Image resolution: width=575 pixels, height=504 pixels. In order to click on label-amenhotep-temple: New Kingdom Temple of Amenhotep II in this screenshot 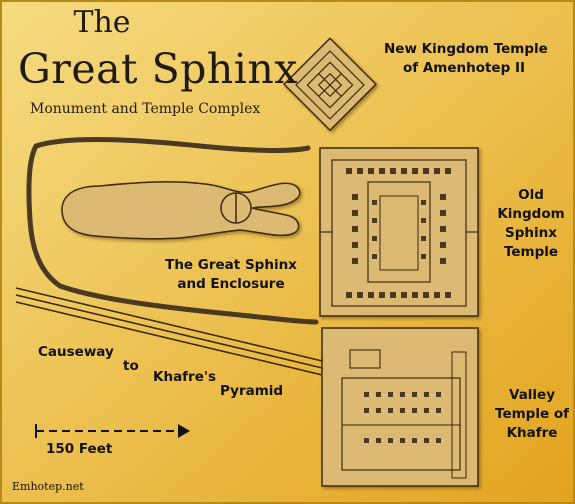, I will do `click(466, 58)`.